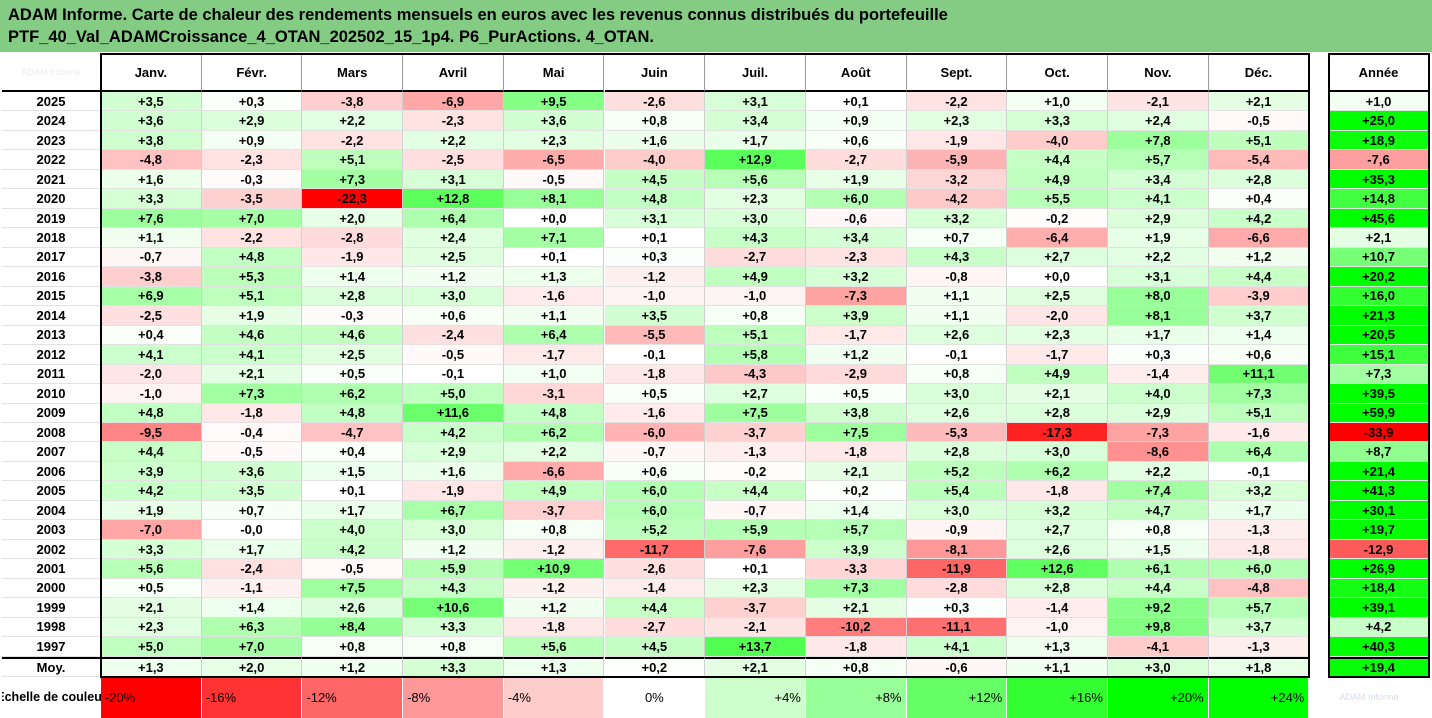 The image size is (1432, 718). Describe the element at coordinates (353, 666) in the screenshot. I see `average-cell: +1,2` at that location.